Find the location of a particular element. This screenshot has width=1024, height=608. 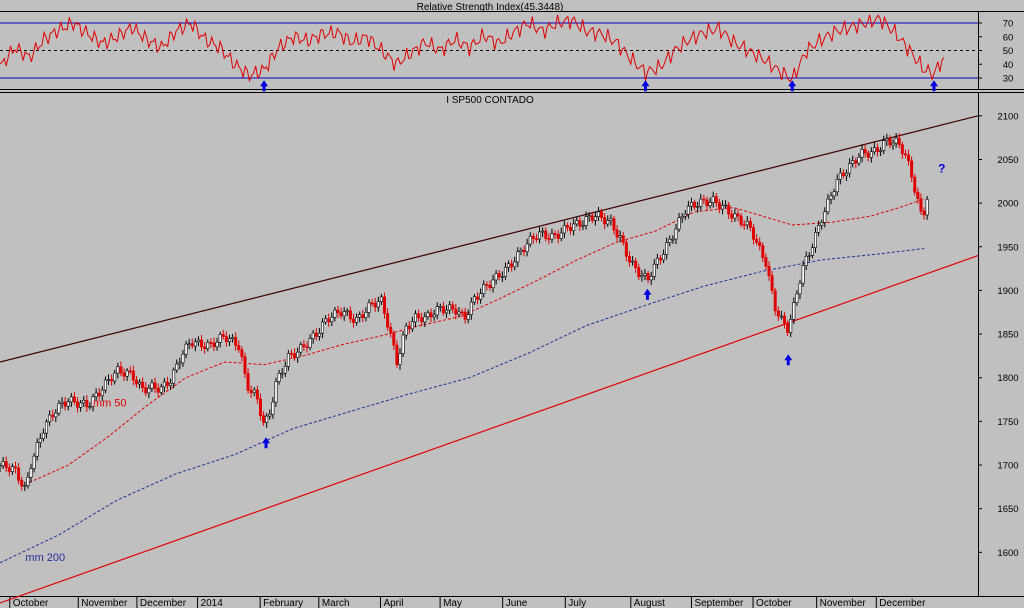

rsi-y-tick-label: 60 is located at coordinates (1008, 37).